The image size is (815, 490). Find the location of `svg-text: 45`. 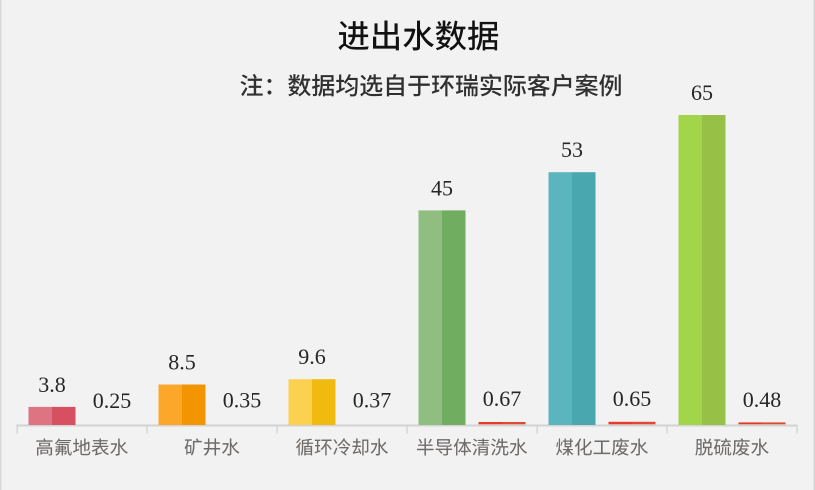

svg-text: 45 is located at coordinates (442, 187).